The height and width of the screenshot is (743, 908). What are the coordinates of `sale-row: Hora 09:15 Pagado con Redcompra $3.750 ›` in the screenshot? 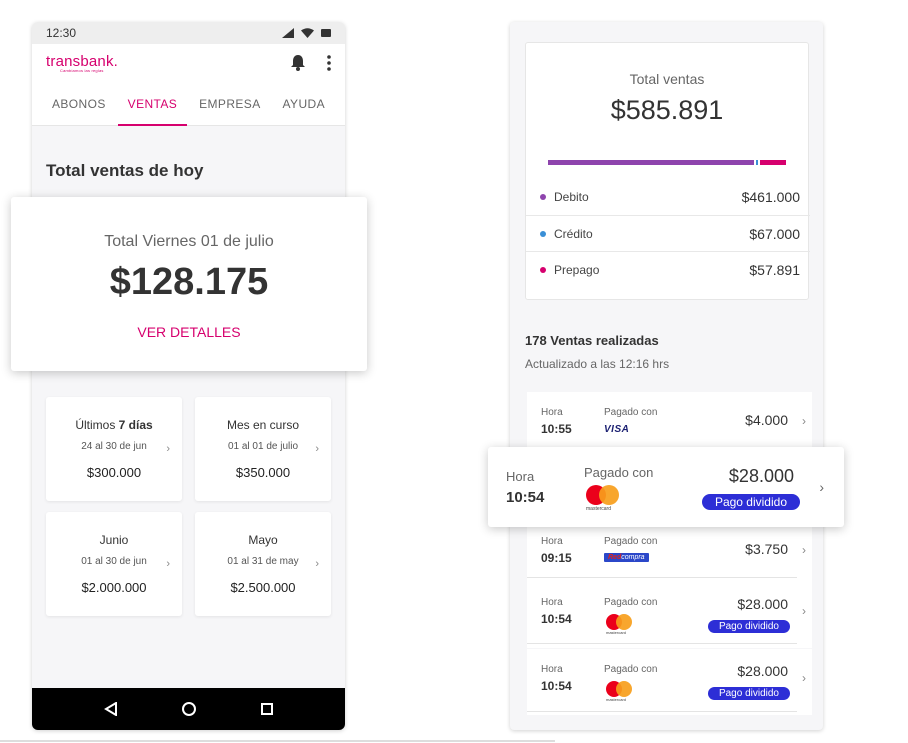 It's located at (669, 554).